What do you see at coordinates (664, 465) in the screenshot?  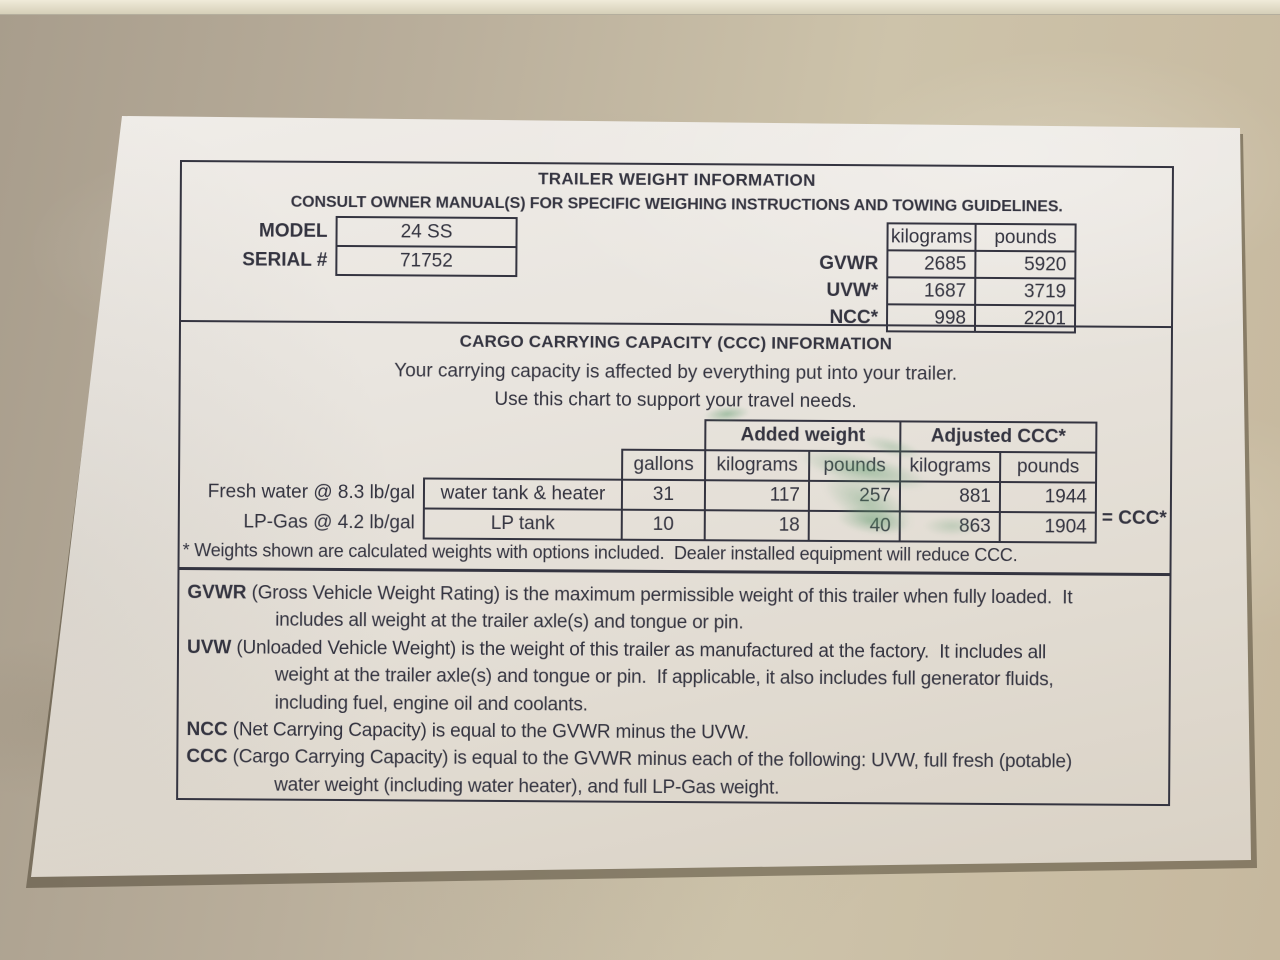 I see `col-header-gallons: gallons` at bounding box center [664, 465].